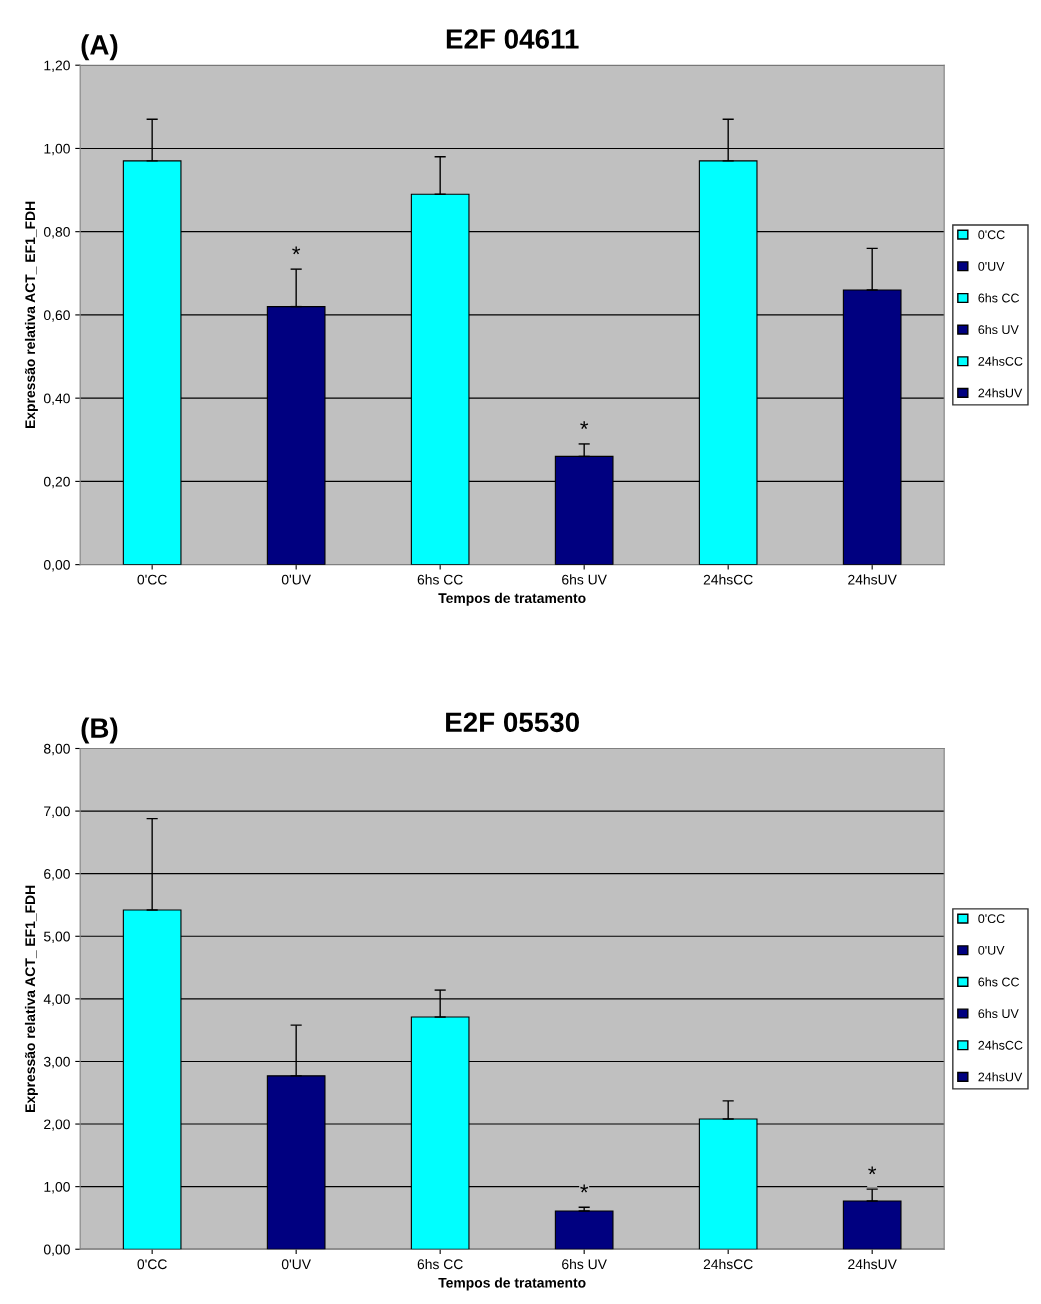  What do you see at coordinates (57, 749) in the screenshot?
I see `y-tick-label: 8,00` at bounding box center [57, 749].